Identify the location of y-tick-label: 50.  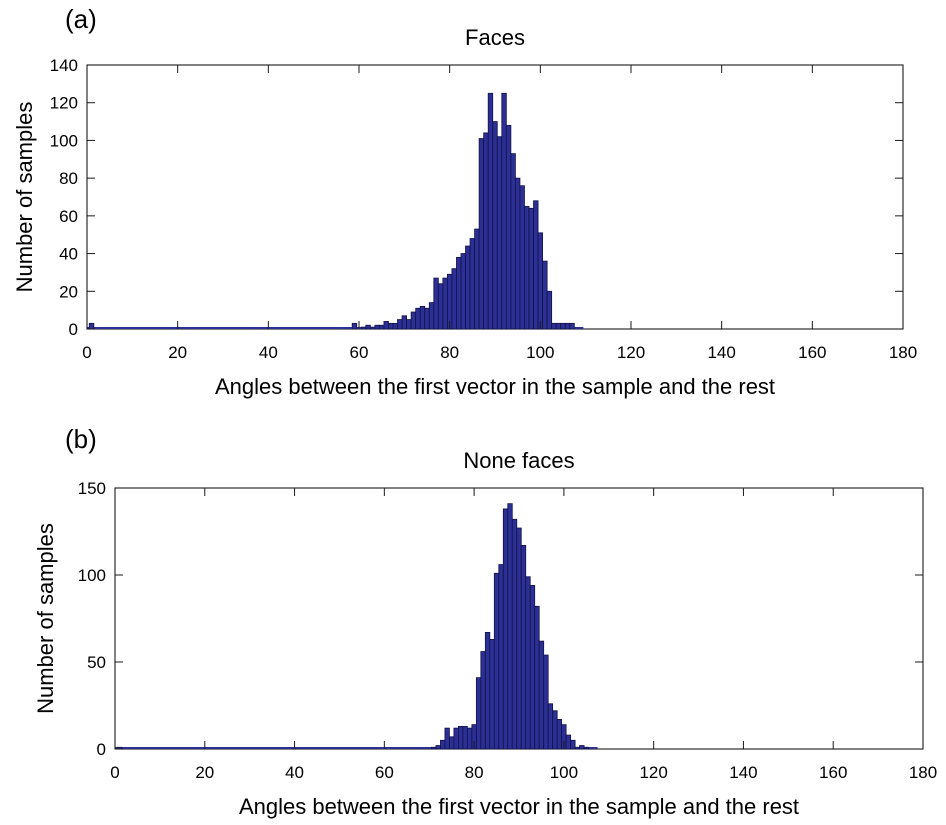
(96, 662).